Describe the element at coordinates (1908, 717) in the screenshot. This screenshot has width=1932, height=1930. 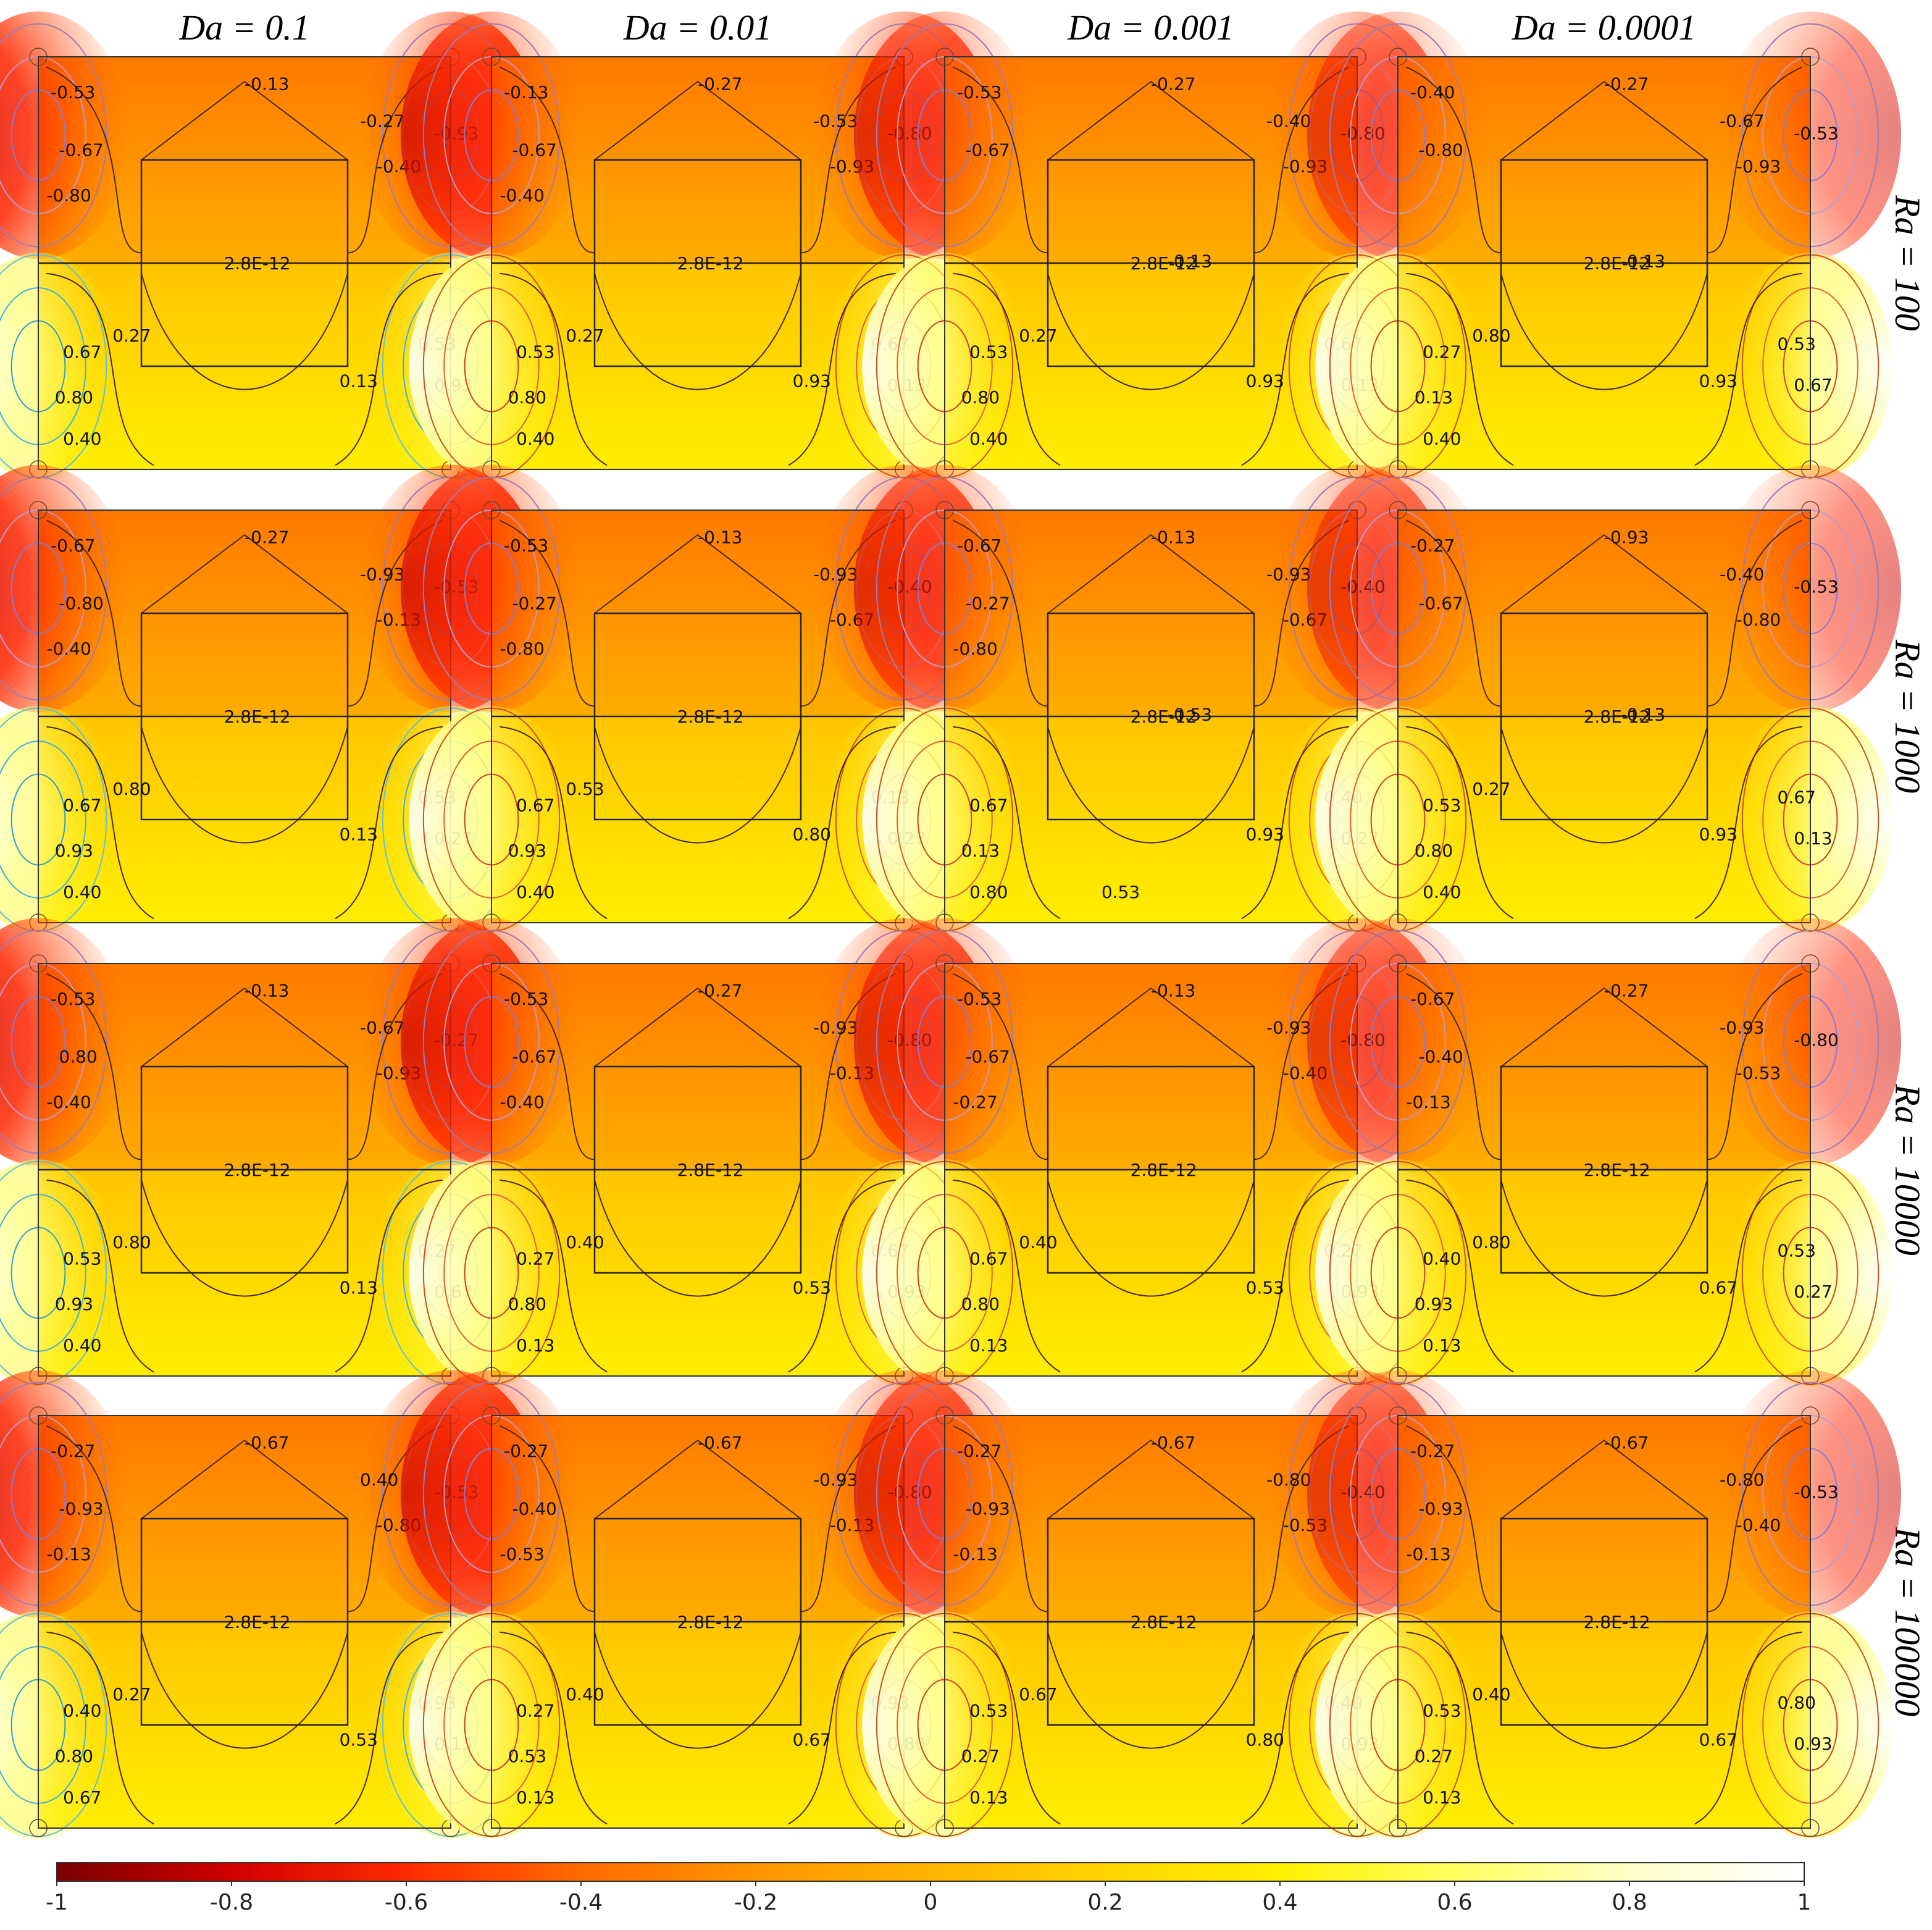
I see `row-title-ra1000: Ra = 1000` at that location.